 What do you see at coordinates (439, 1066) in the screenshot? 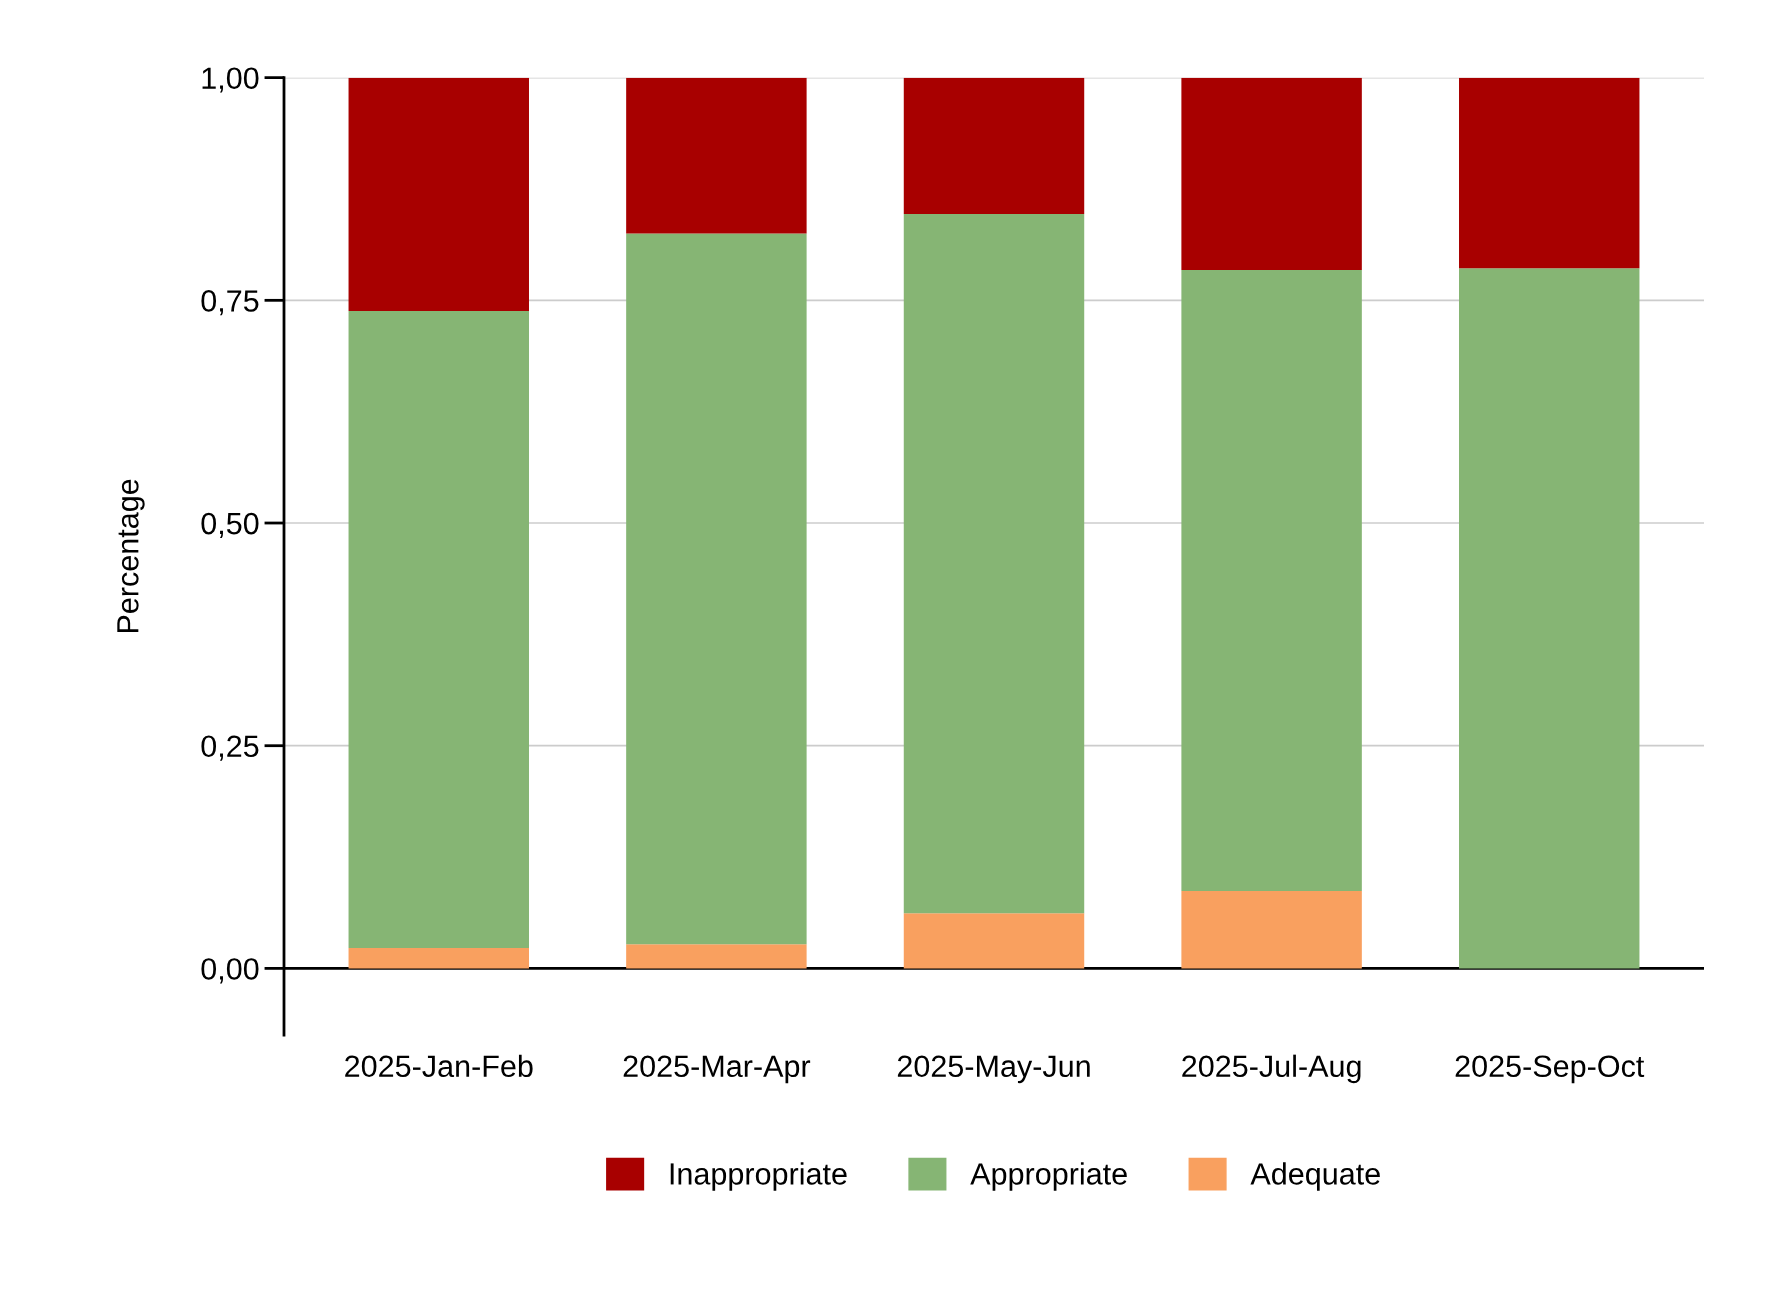
I see `x-tick-label: 2025-Jan-Feb` at bounding box center [439, 1066].